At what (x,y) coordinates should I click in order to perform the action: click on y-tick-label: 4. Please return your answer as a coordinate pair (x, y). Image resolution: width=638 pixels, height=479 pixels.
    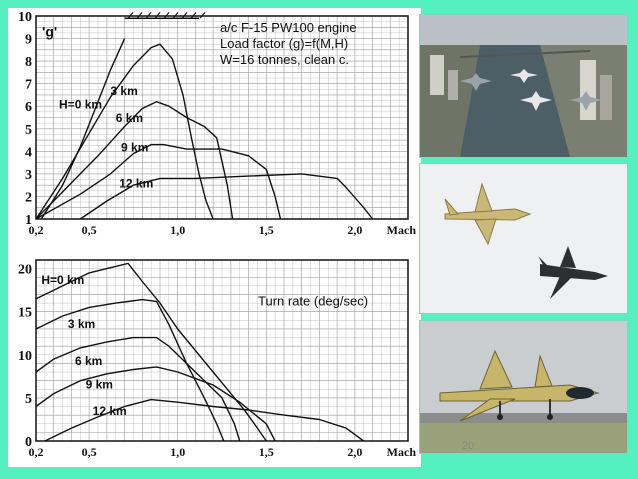
    Looking at the image, I should click on (28, 152).